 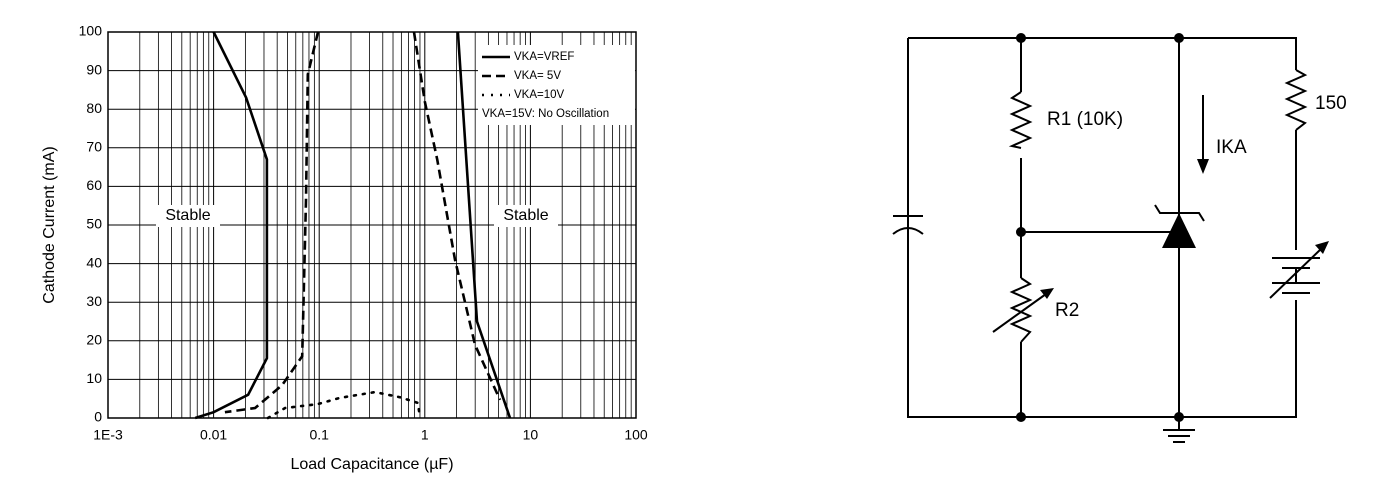 What do you see at coordinates (556, 85) in the screenshot?
I see `legend-box` at bounding box center [556, 85].